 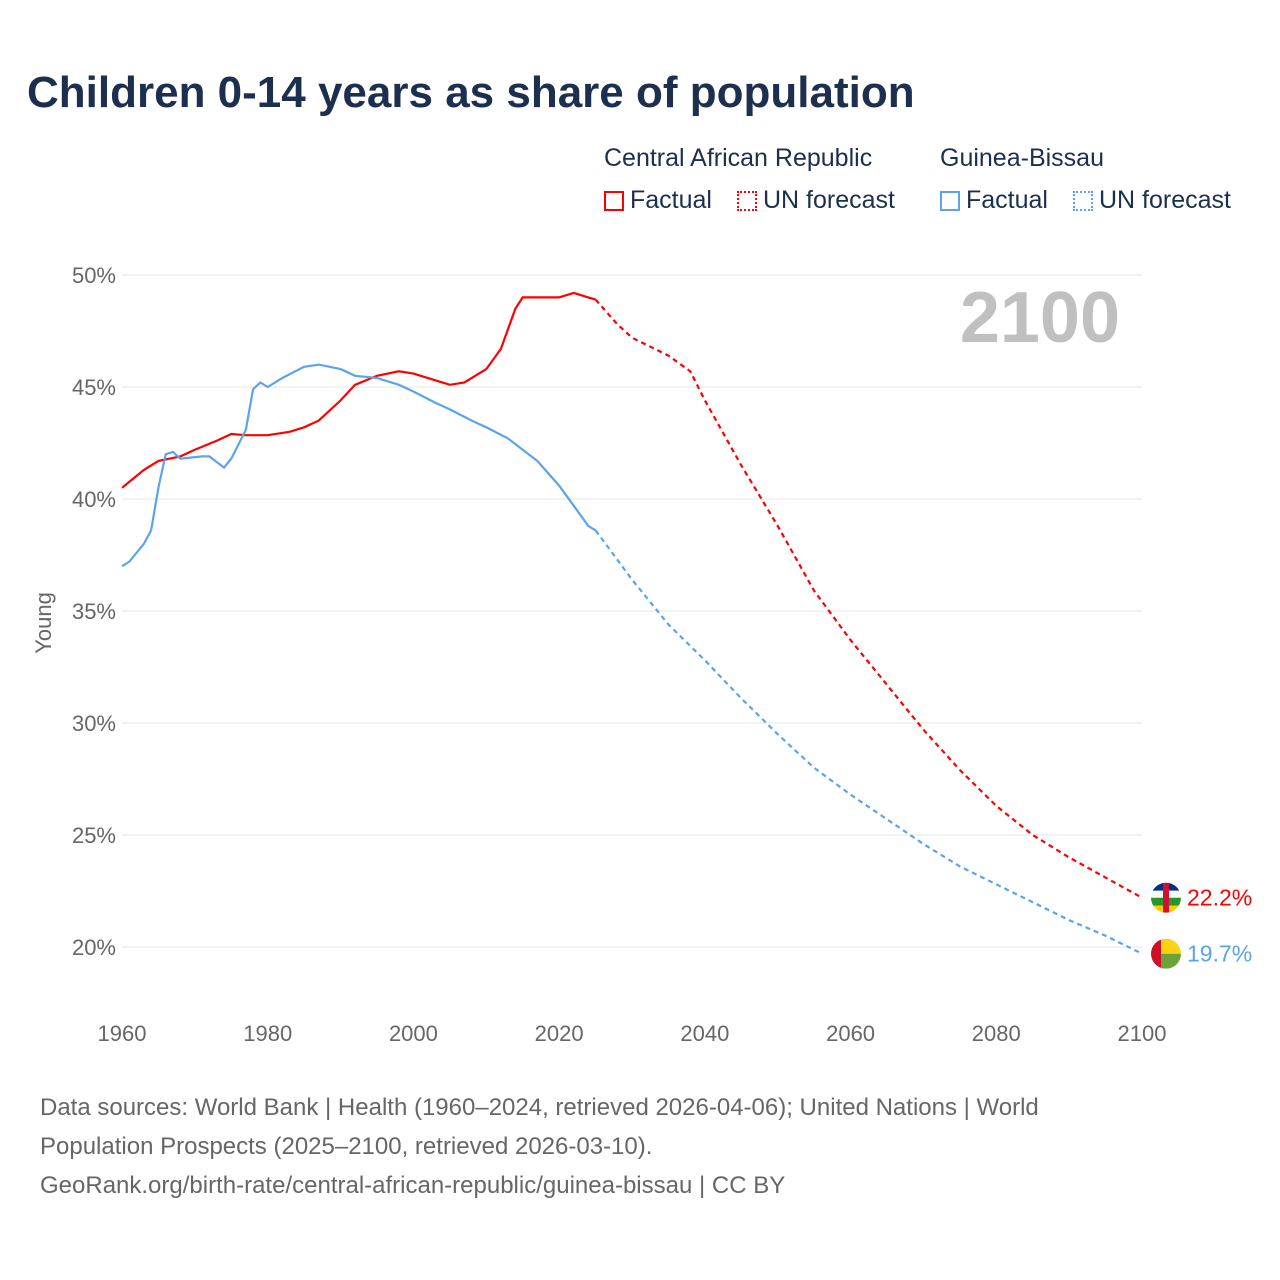 I want to click on legend-gb-factual: Factual, so click(x=994, y=200).